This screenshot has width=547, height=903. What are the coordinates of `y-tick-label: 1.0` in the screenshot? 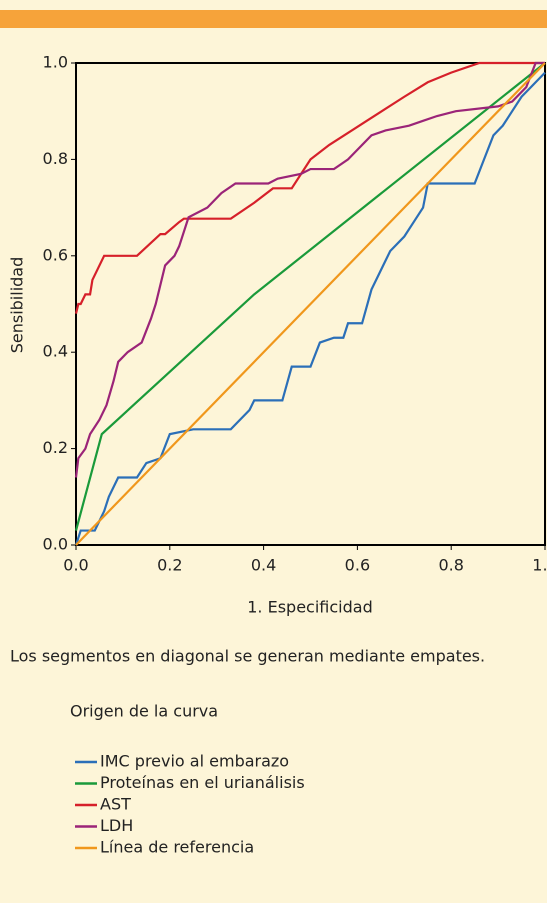 It's located at (55, 62).